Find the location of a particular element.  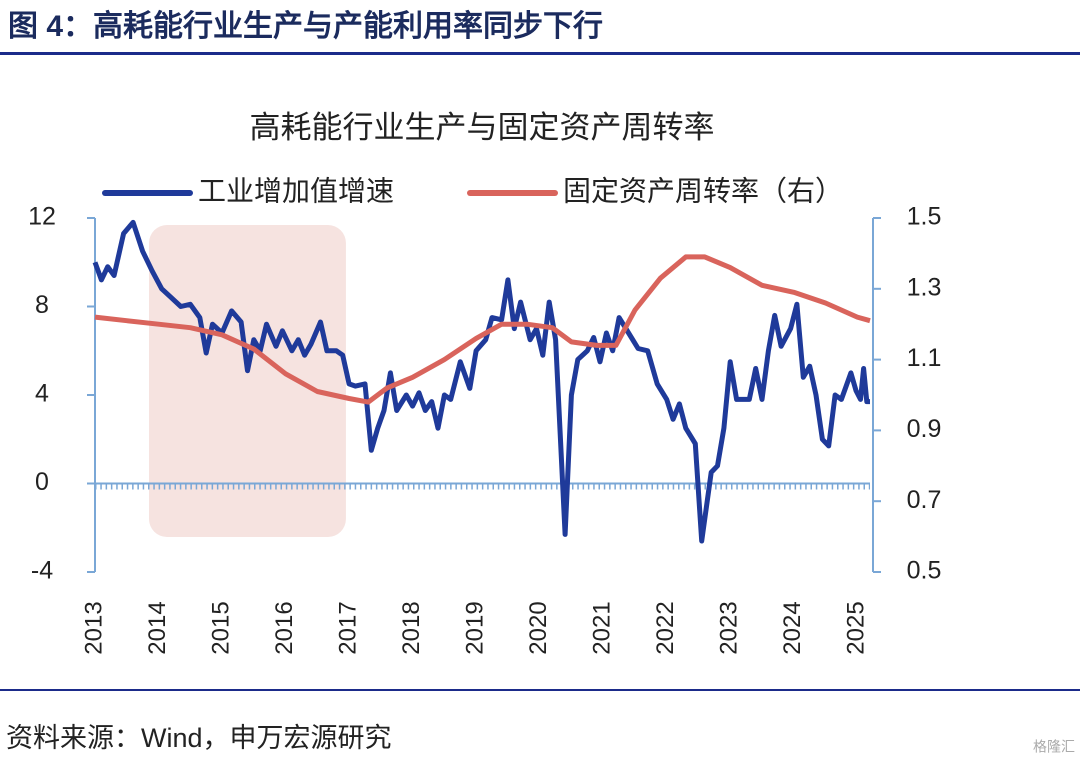

y2-tick-label: 1.3 is located at coordinates (924, 287).